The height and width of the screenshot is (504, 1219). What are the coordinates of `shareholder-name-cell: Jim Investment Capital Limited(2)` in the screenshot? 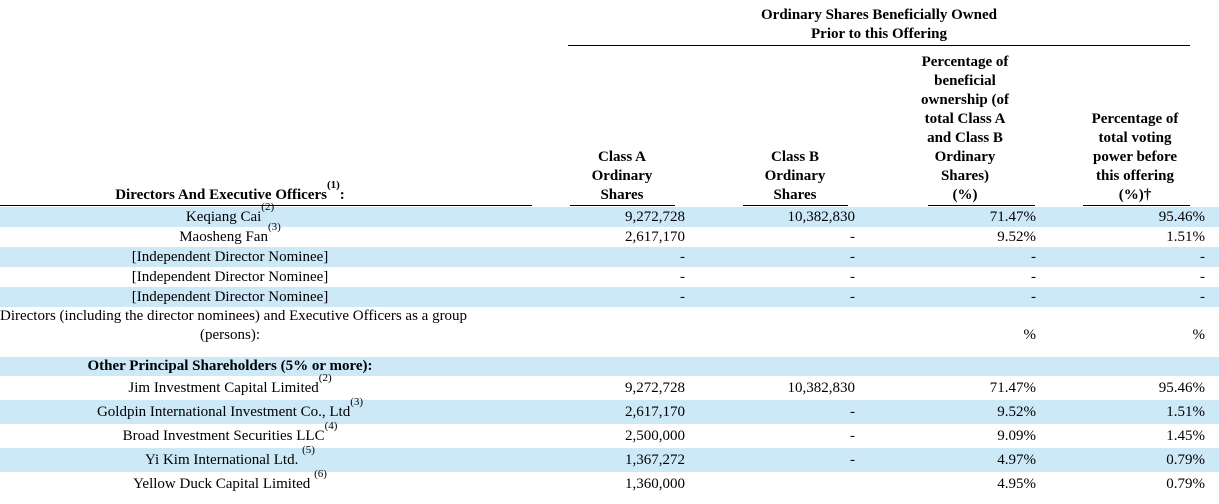 It's located at (230, 386).